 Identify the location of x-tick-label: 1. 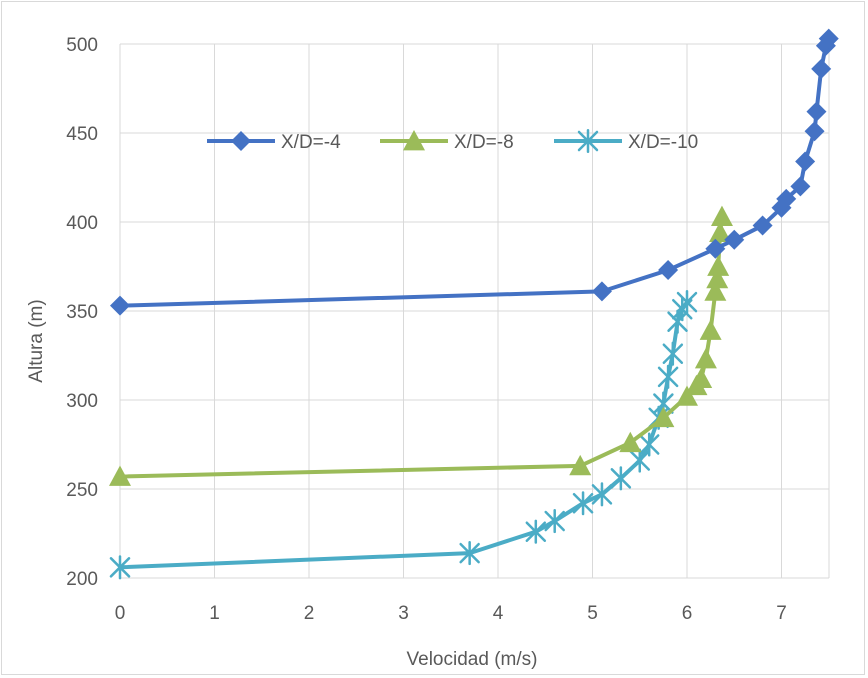
(214, 613).